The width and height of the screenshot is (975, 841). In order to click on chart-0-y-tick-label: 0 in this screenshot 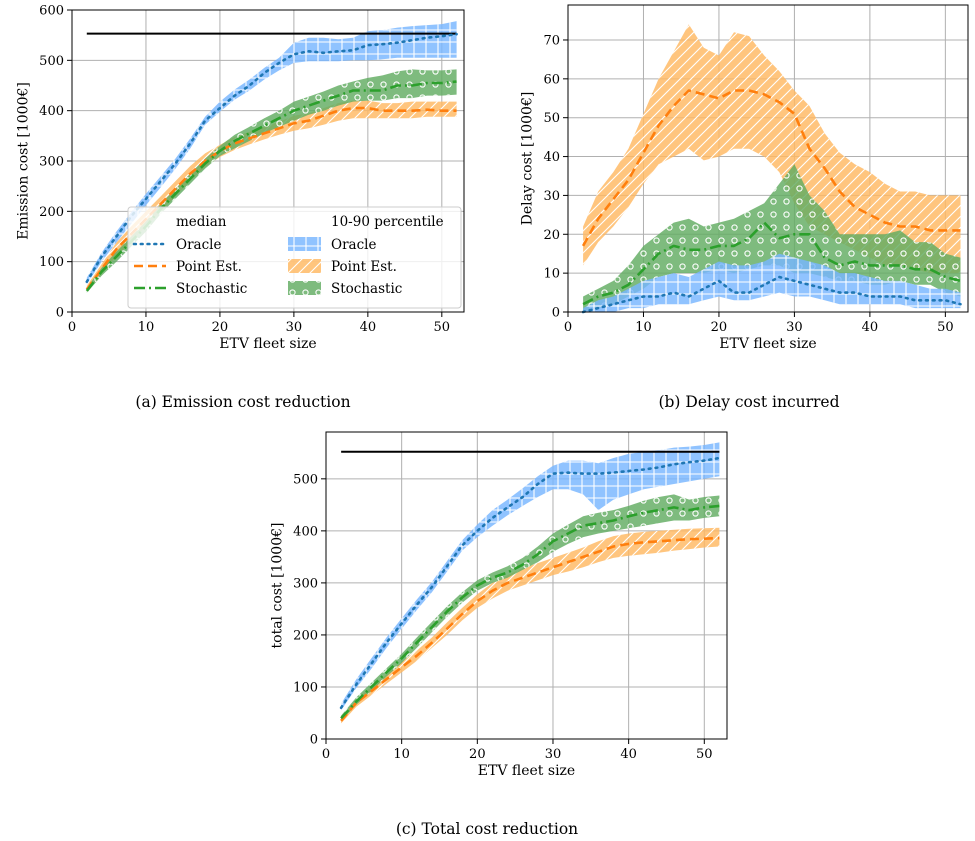, I will do `click(60, 313)`.